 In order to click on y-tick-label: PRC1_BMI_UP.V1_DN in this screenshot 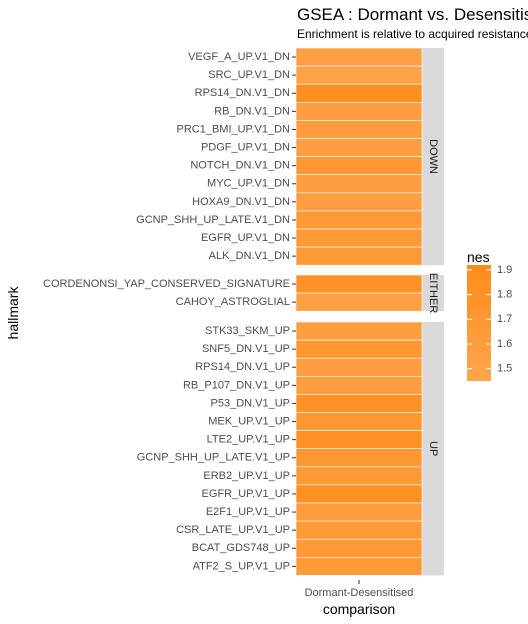, I will do `click(233, 129)`.